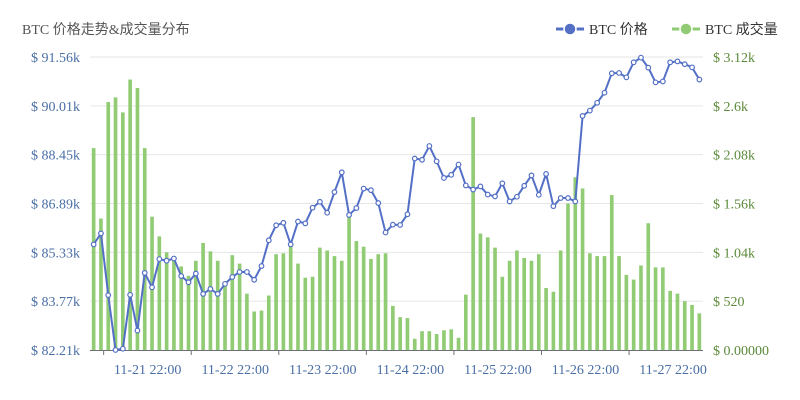  Describe the element at coordinates (602, 30) in the screenshot. I see `legend-item-price: BTC 价格` at that location.